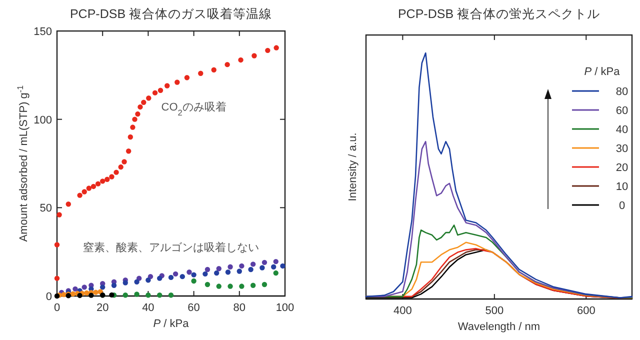  I want to click on x-tick-label: 100, so click(285, 308).